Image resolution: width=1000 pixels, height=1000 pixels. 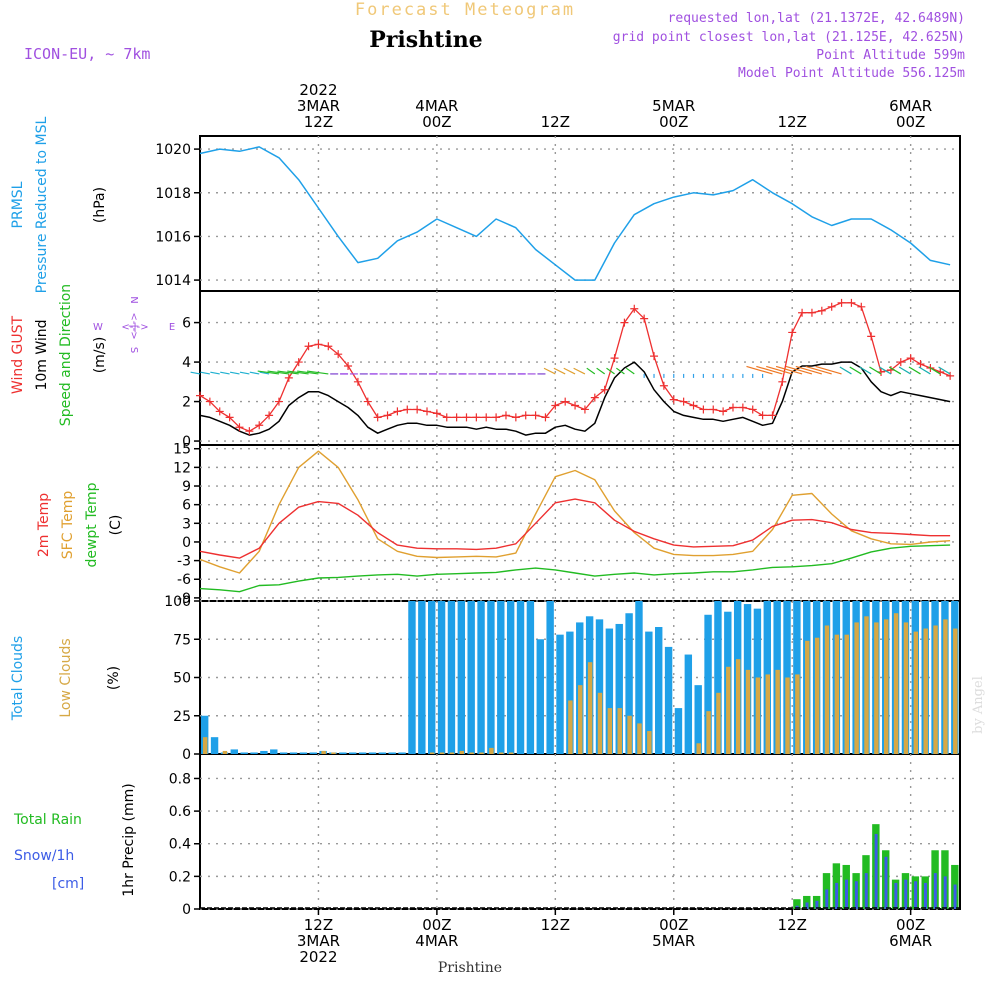 I want to click on pressure-label: (hPa), so click(x=100, y=205).